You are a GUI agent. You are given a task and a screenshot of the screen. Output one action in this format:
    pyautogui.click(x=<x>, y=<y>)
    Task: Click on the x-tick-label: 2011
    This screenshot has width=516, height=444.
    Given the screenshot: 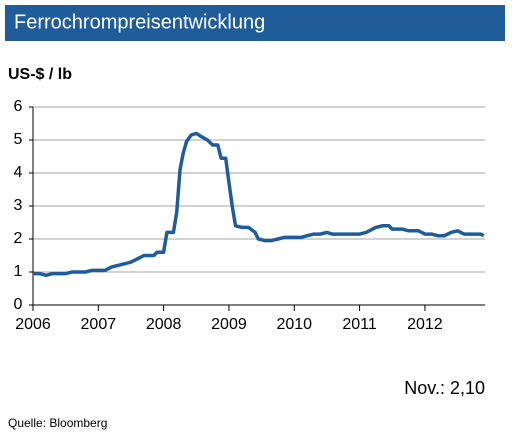 What is the action you would take?
    pyautogui.click(x=359, y=324)
    